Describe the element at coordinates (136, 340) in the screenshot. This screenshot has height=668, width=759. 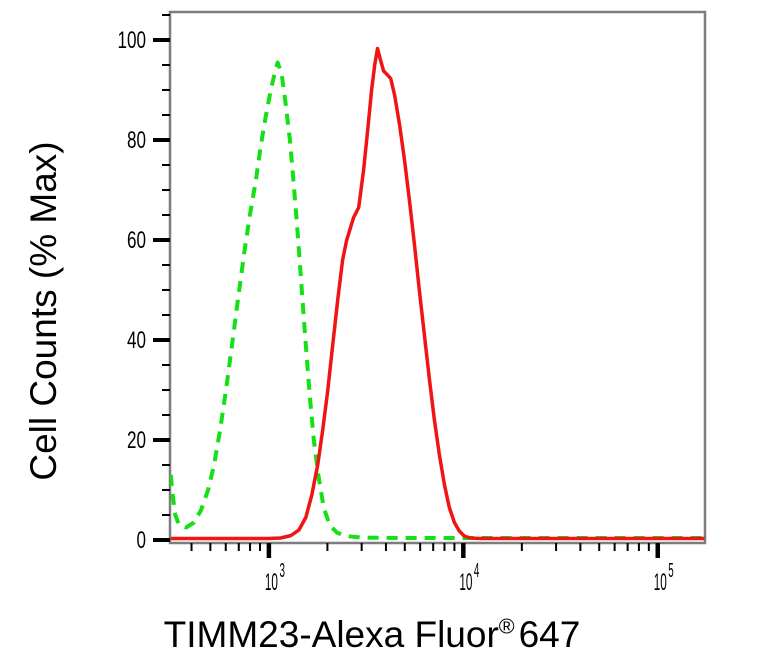
I see `y-tick-label: 40` at that location.